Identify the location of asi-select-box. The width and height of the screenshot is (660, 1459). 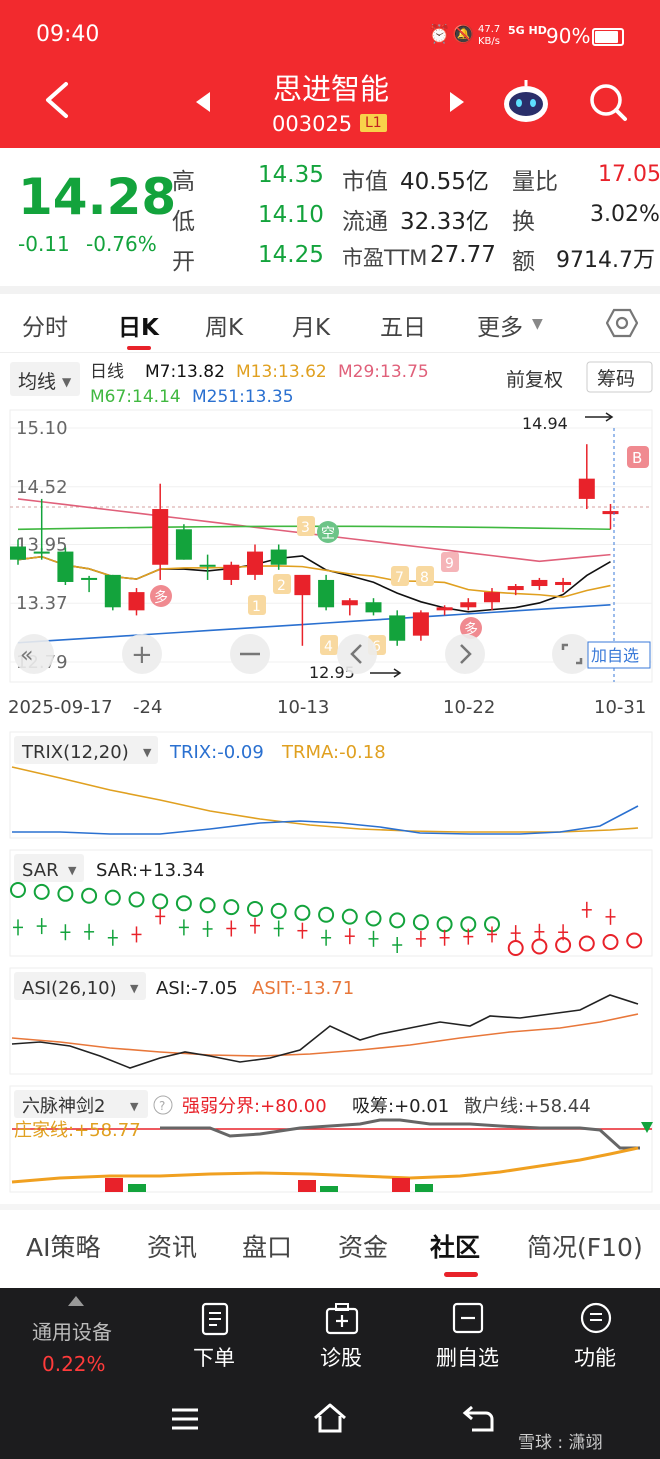
(80, 986).